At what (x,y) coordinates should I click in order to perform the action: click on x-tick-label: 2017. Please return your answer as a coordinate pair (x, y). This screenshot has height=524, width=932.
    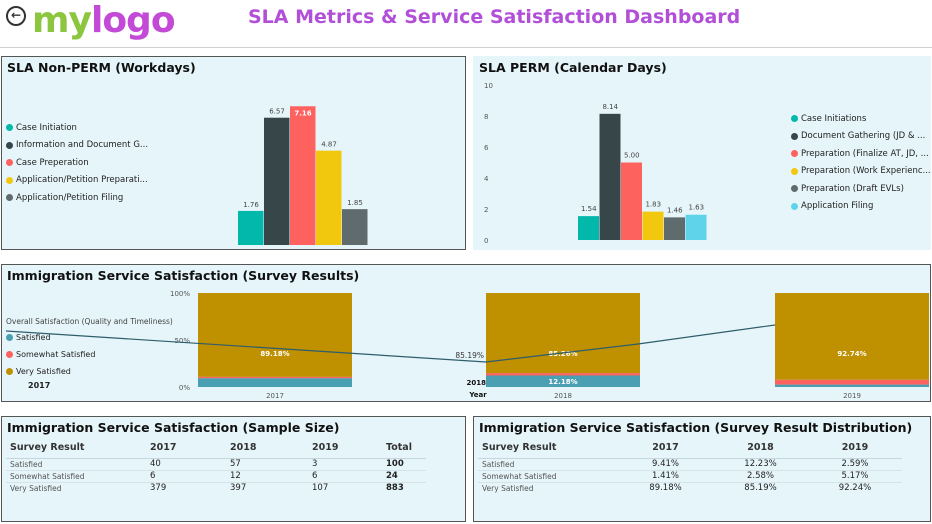
    Looking at the image, I should click on (275, 396).